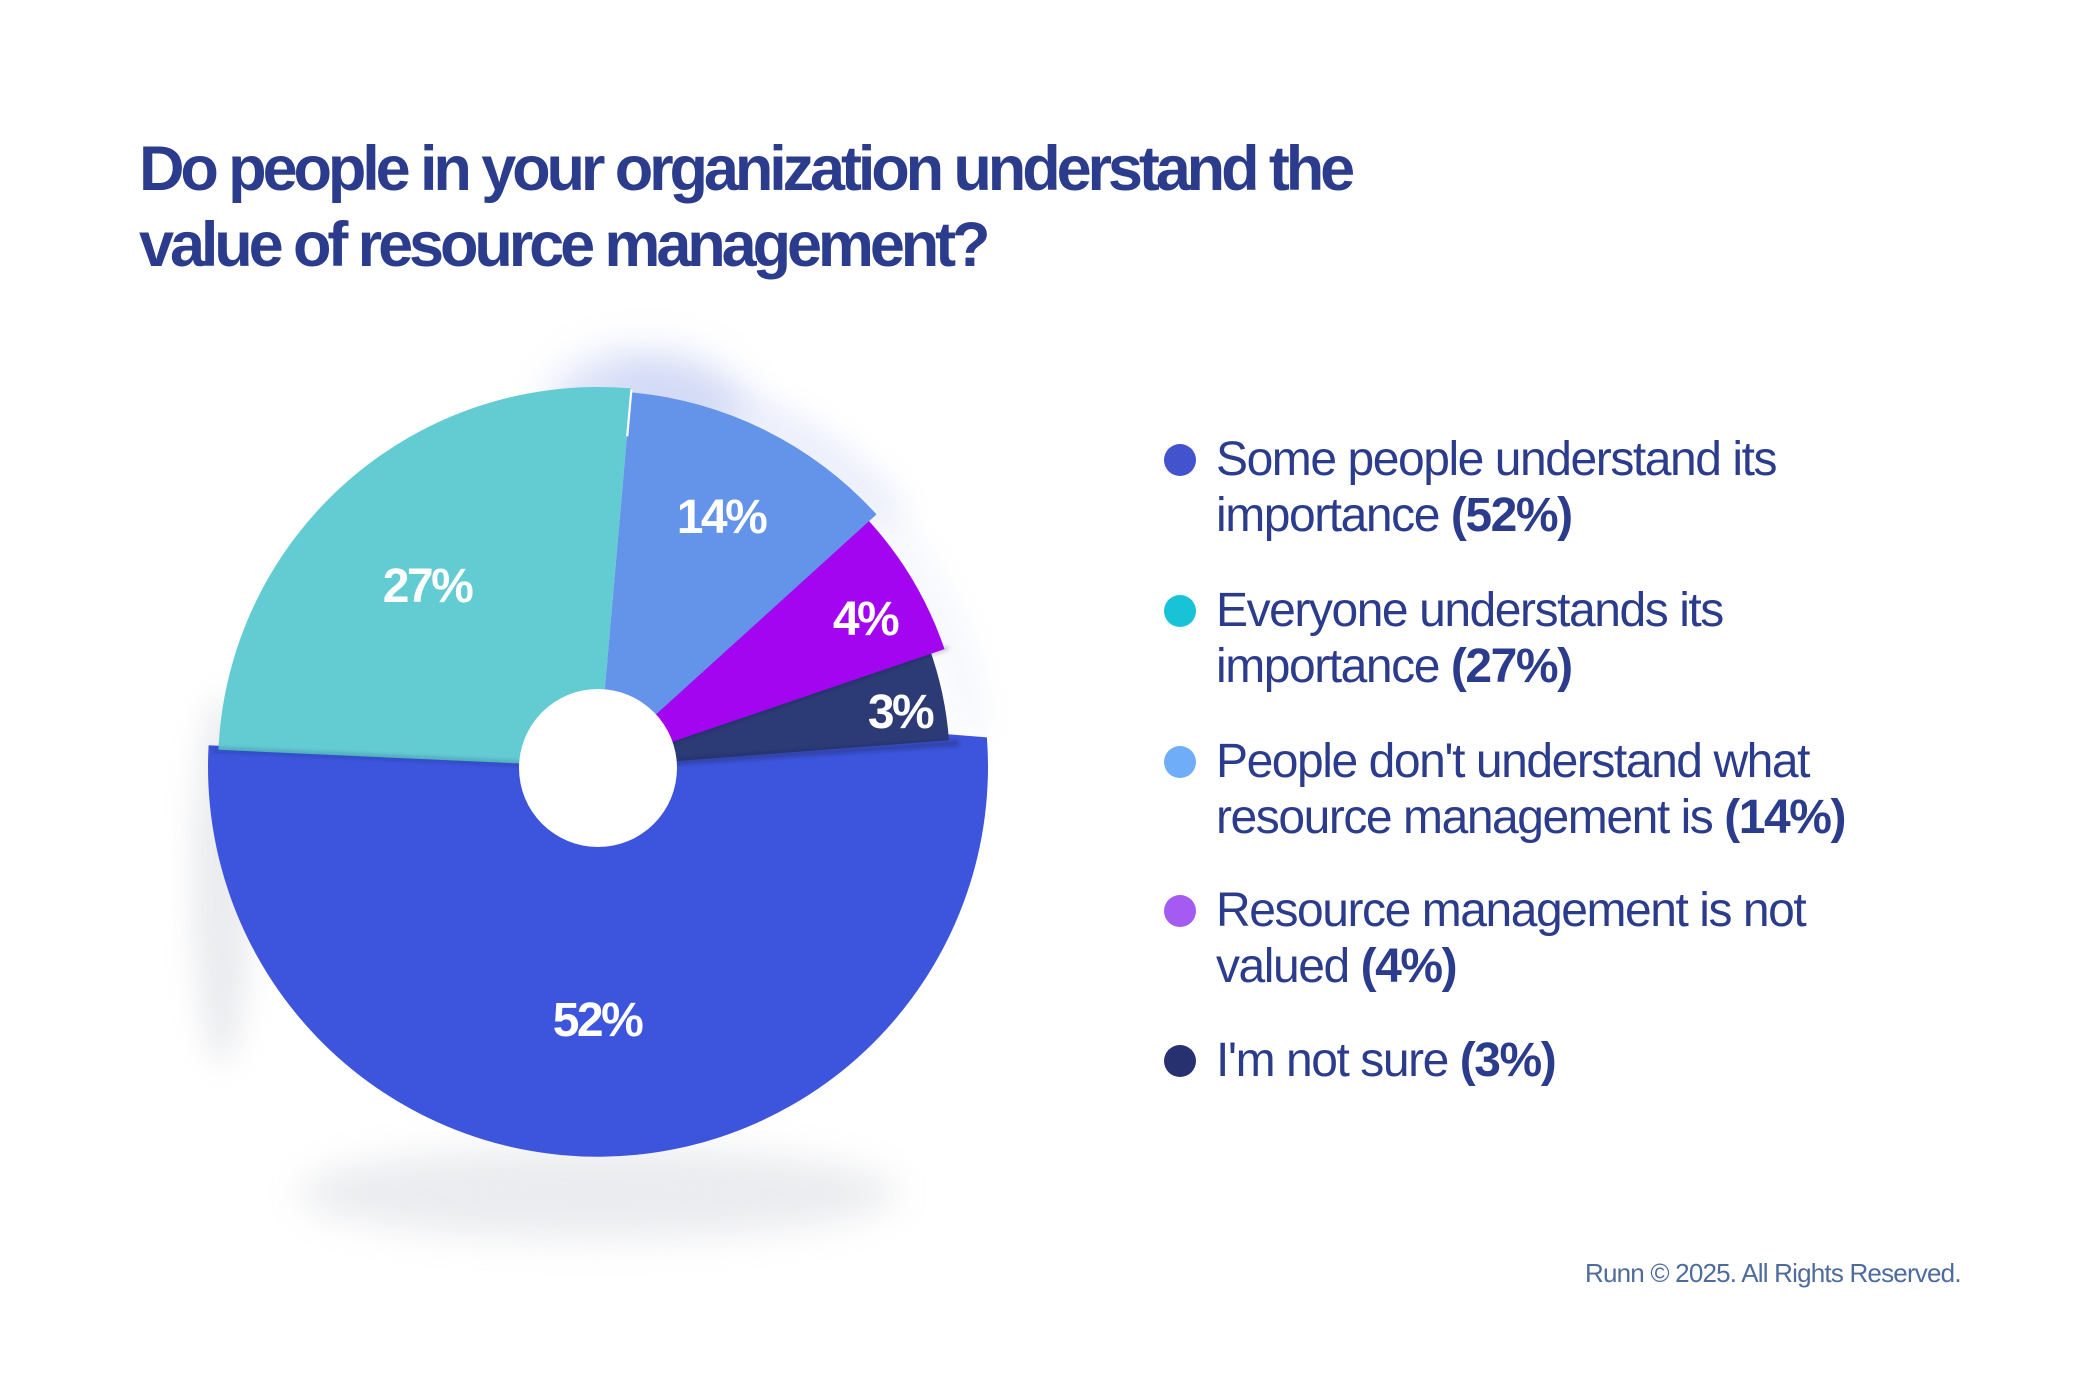 This screenshot has height=1400, width=2100. I want to click on svg-text: 4%, so click(866, 619).